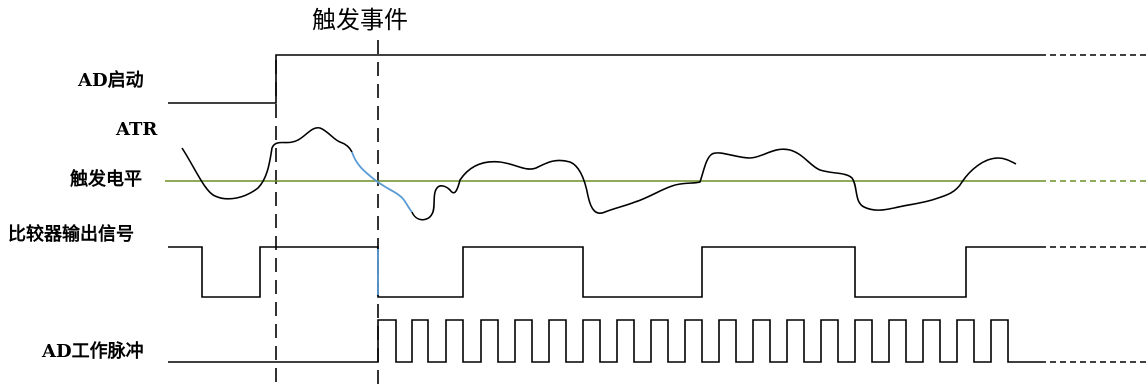 This screenshot has width=1147, height=390. I want to click on comparator-output-signal, so click(604, 272).